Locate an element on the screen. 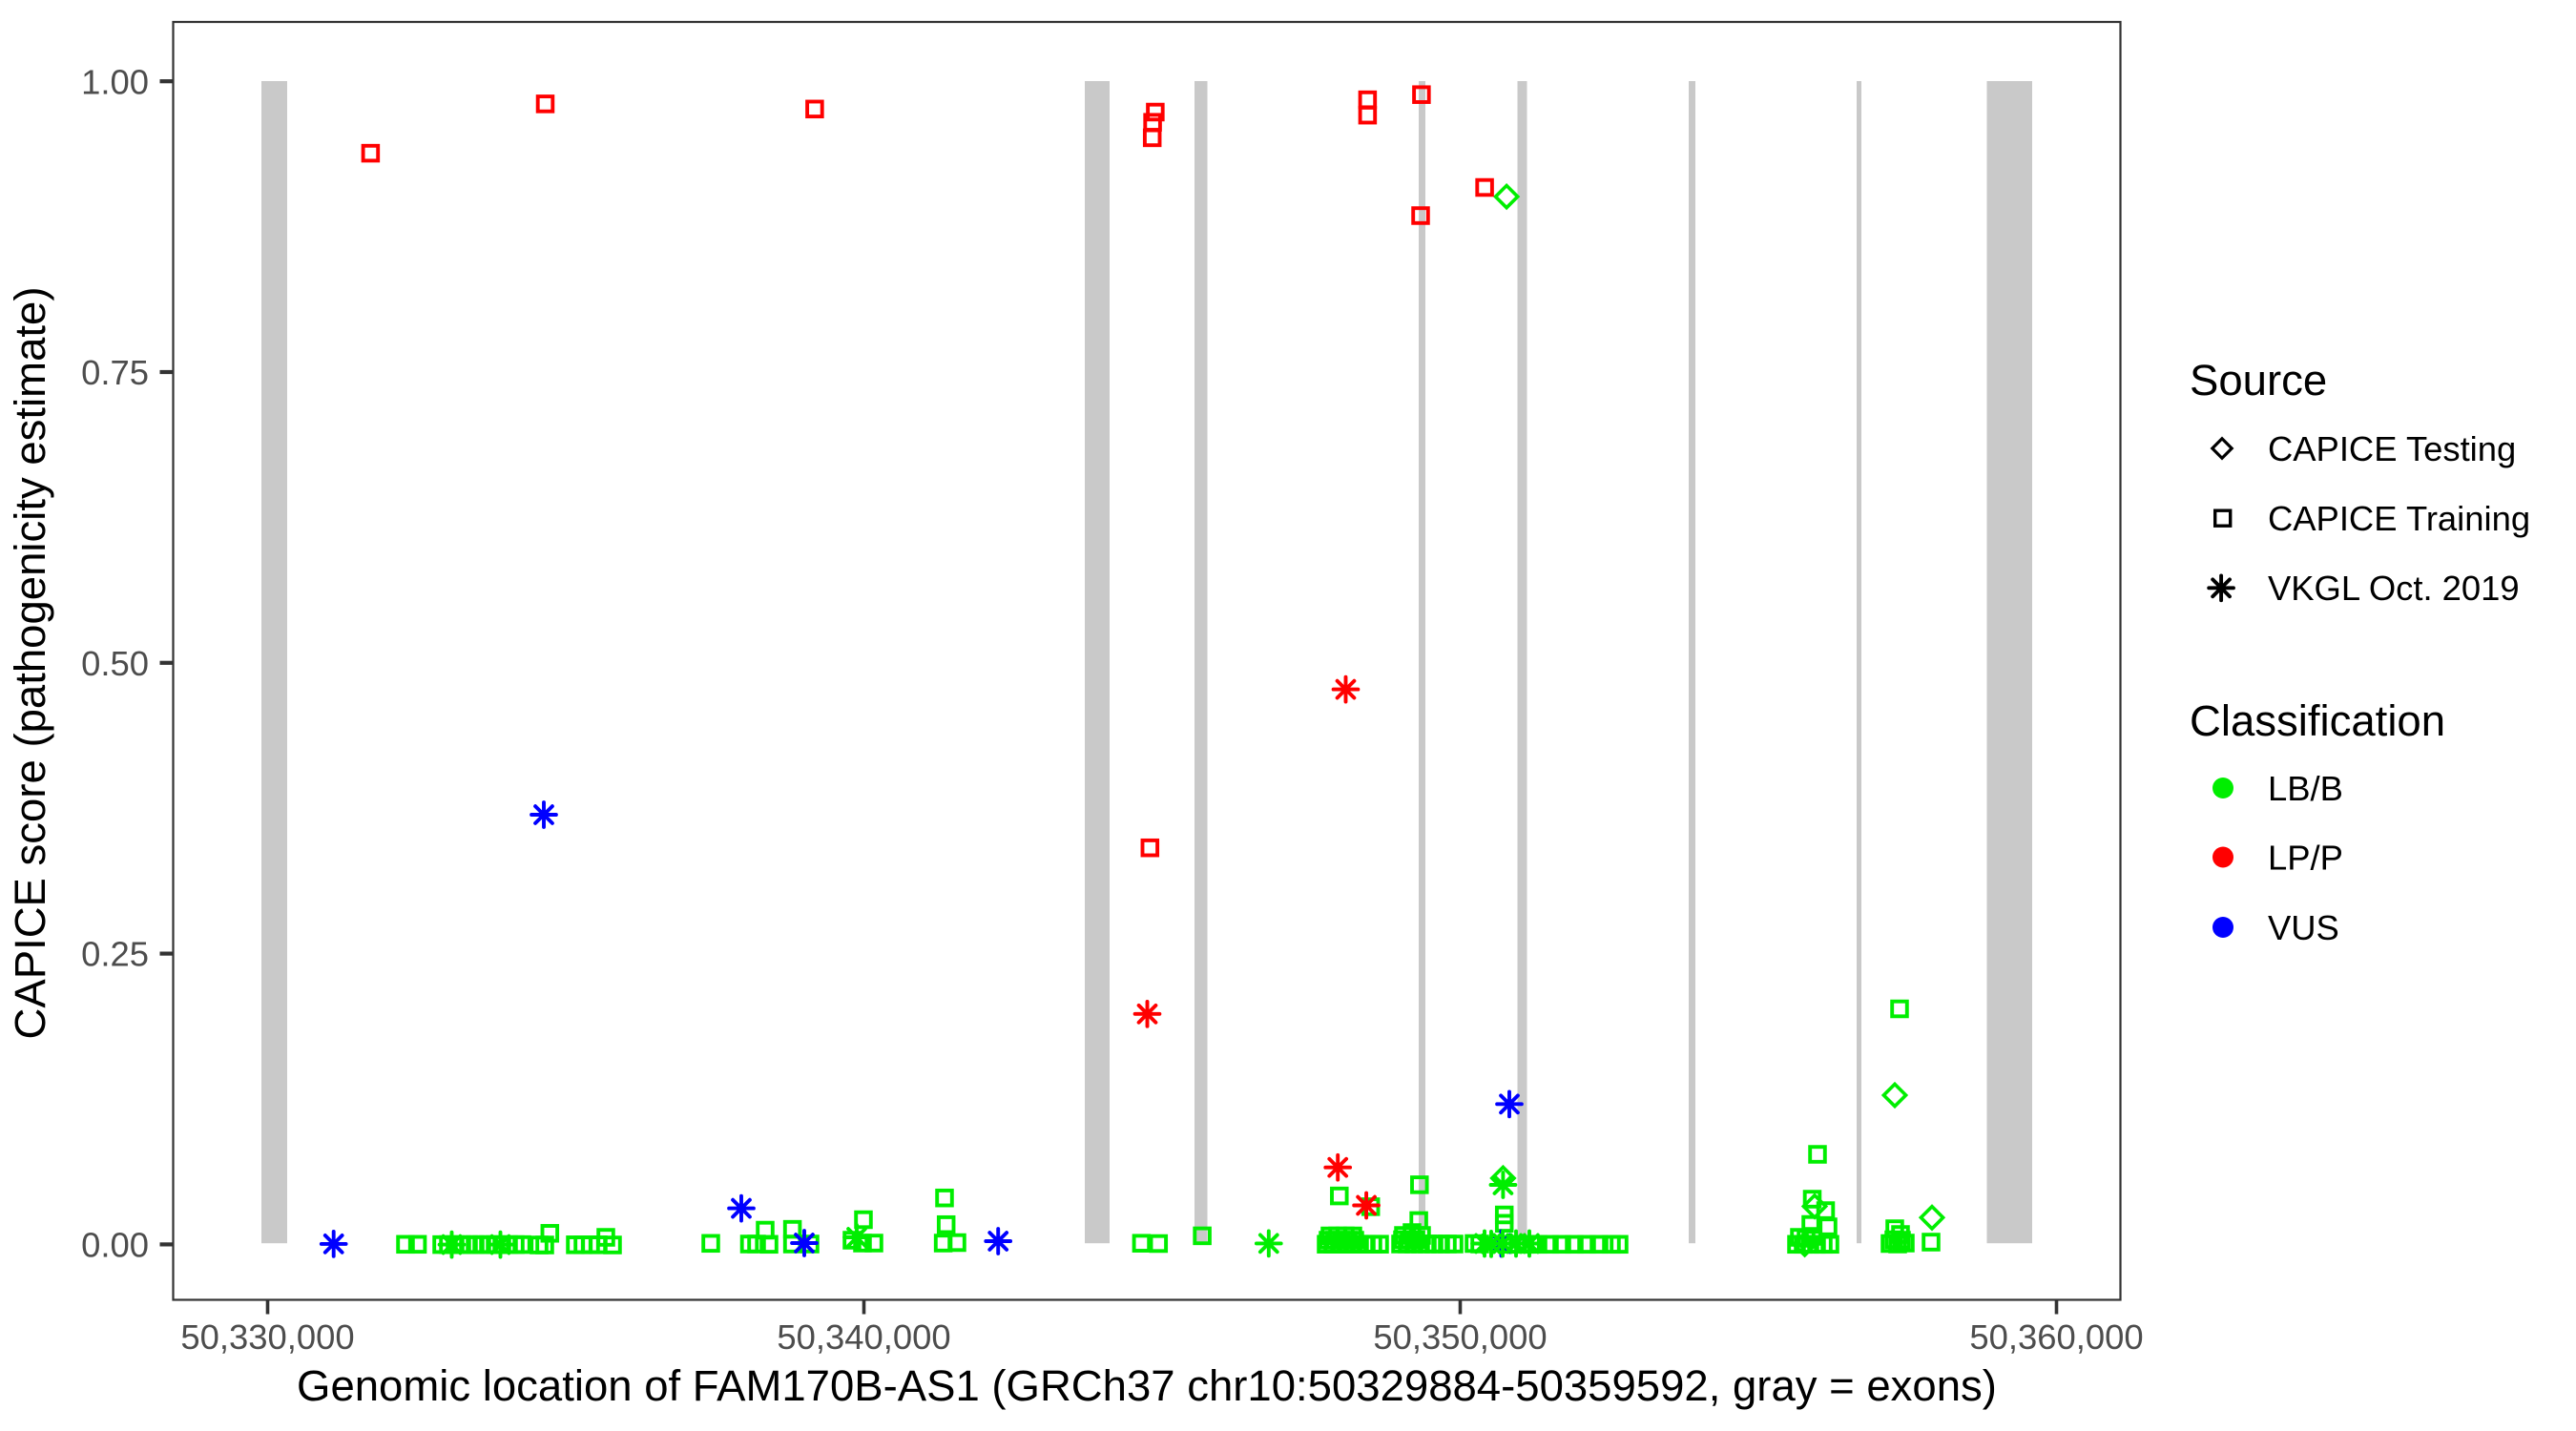  svg-text: Classification is located at coordinates (2317, 720).